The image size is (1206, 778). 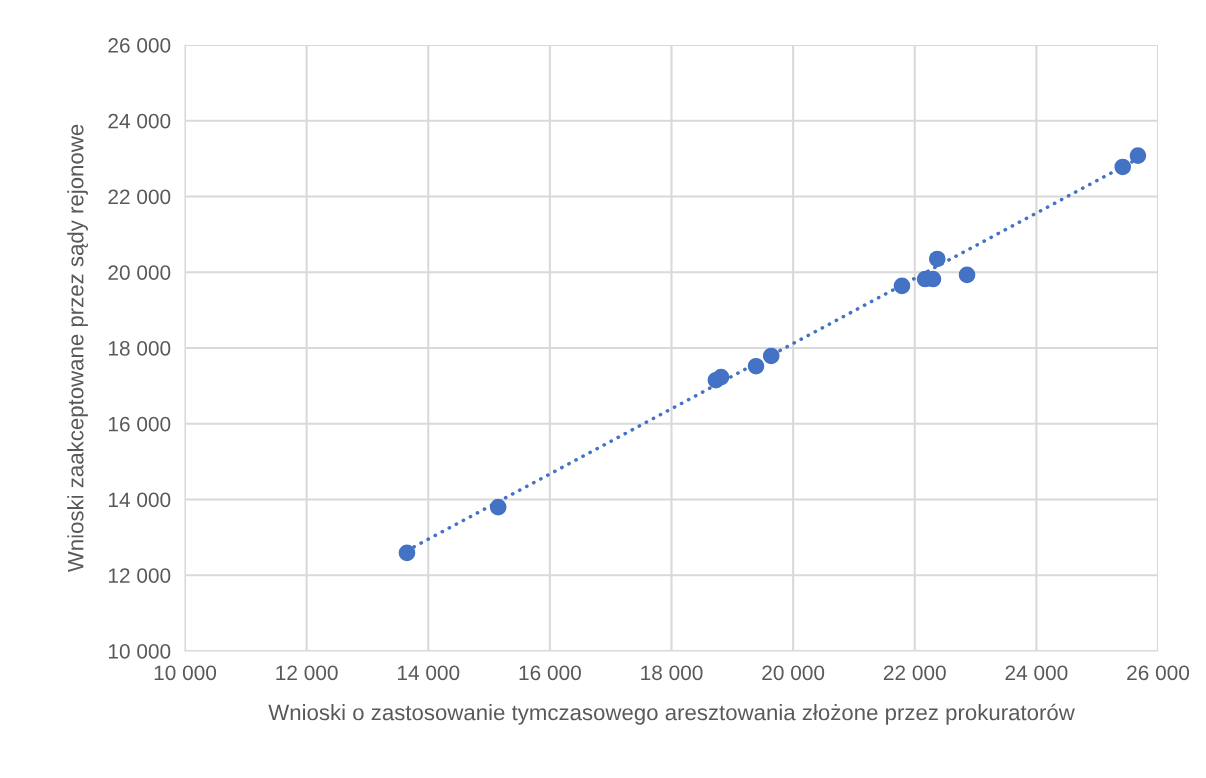 I want to click on x-tick-label: 10 000, so click(x=185, y=673).